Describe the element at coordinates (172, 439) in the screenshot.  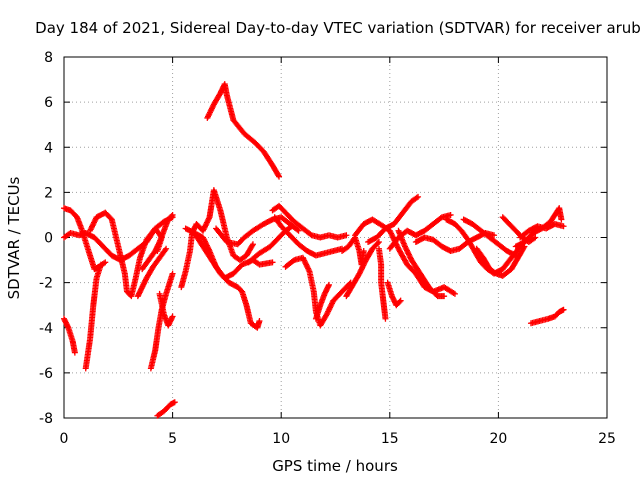
I see `x-tick-label: 5` at that location.